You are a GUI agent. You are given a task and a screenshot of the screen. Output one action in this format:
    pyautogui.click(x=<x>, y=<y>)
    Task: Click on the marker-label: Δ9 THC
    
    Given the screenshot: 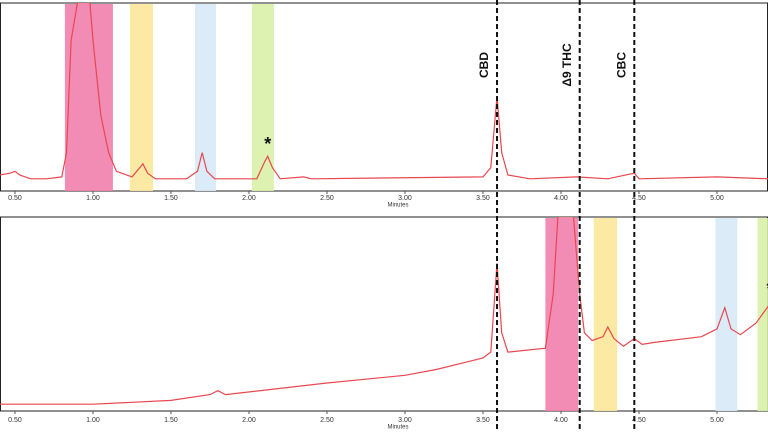 What is the action you would take?
    pyautogui.click(x=567, y=65)
    